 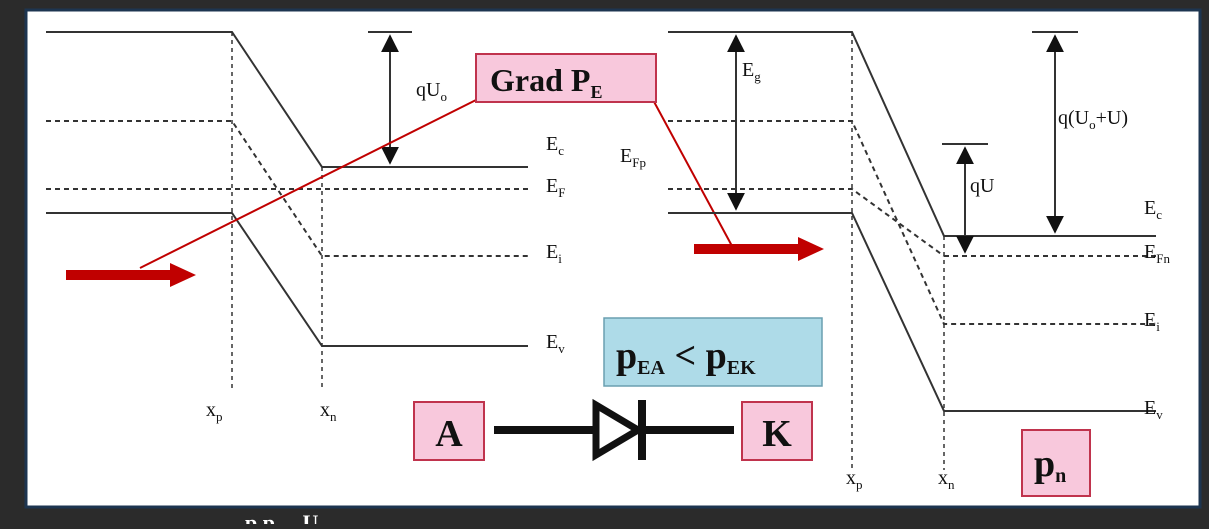 I want to click on left-Ec-label: Ec, so click(x=555, y=145).